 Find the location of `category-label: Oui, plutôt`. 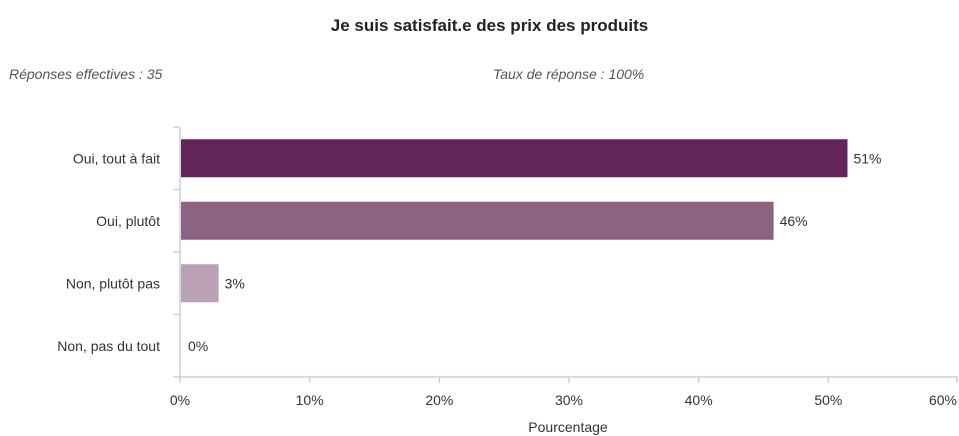

category-label: Oui, plutôt is located at coordinates (128, 221).